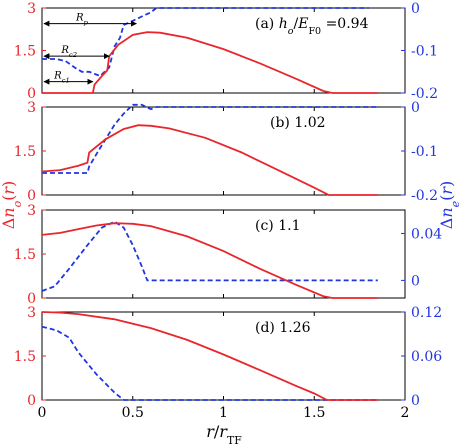 This screenshot has width=463, height=445. I want to click on x-tick-label: 0, so click(42, 413).